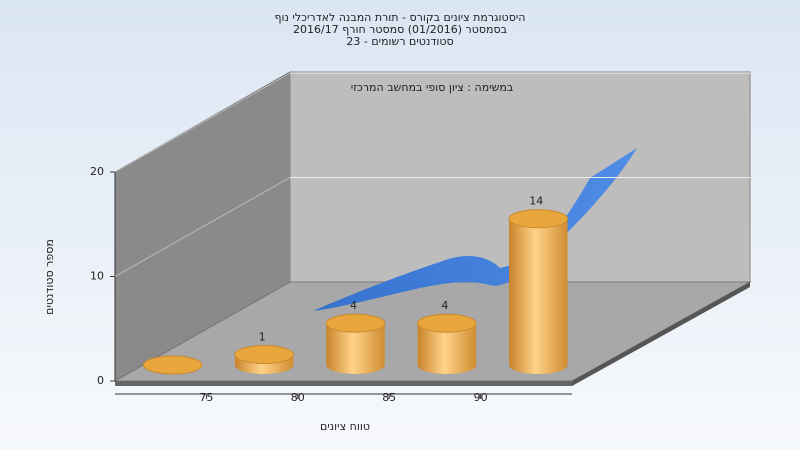  I want to click on x-tick-label: 90, so click(481, 397).